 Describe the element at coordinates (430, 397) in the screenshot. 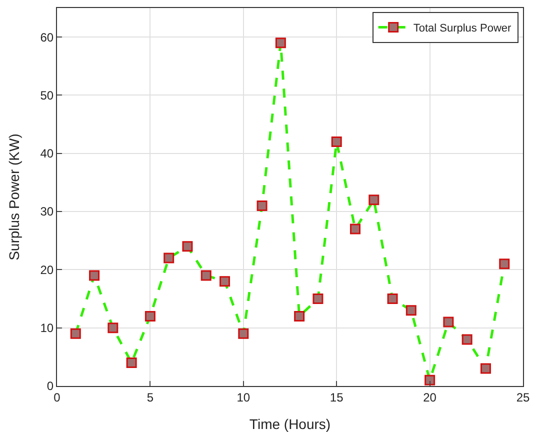

I see `x-tick-label: 20` at that location.